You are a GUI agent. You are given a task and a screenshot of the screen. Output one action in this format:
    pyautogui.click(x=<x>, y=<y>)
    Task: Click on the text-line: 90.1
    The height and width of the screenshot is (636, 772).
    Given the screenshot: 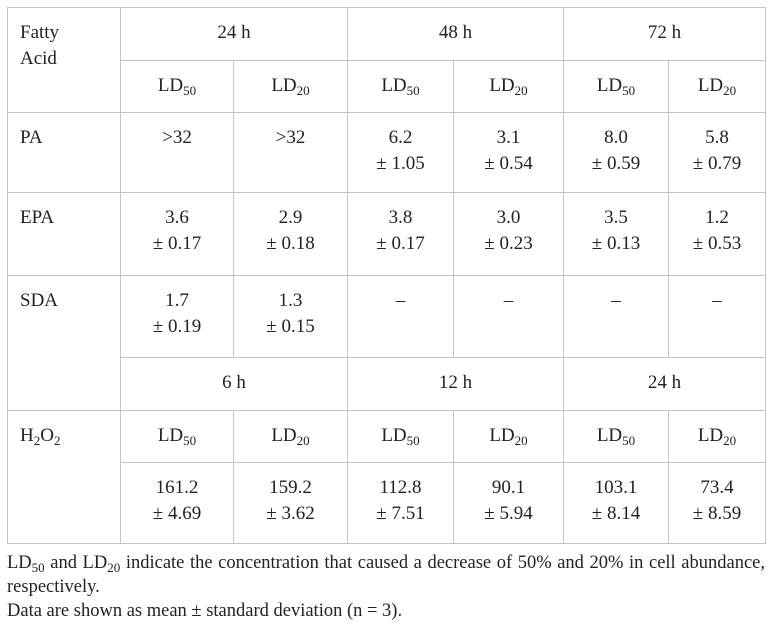 What is the action you would take?
    pyautogui.click(x=508, y=487)
    